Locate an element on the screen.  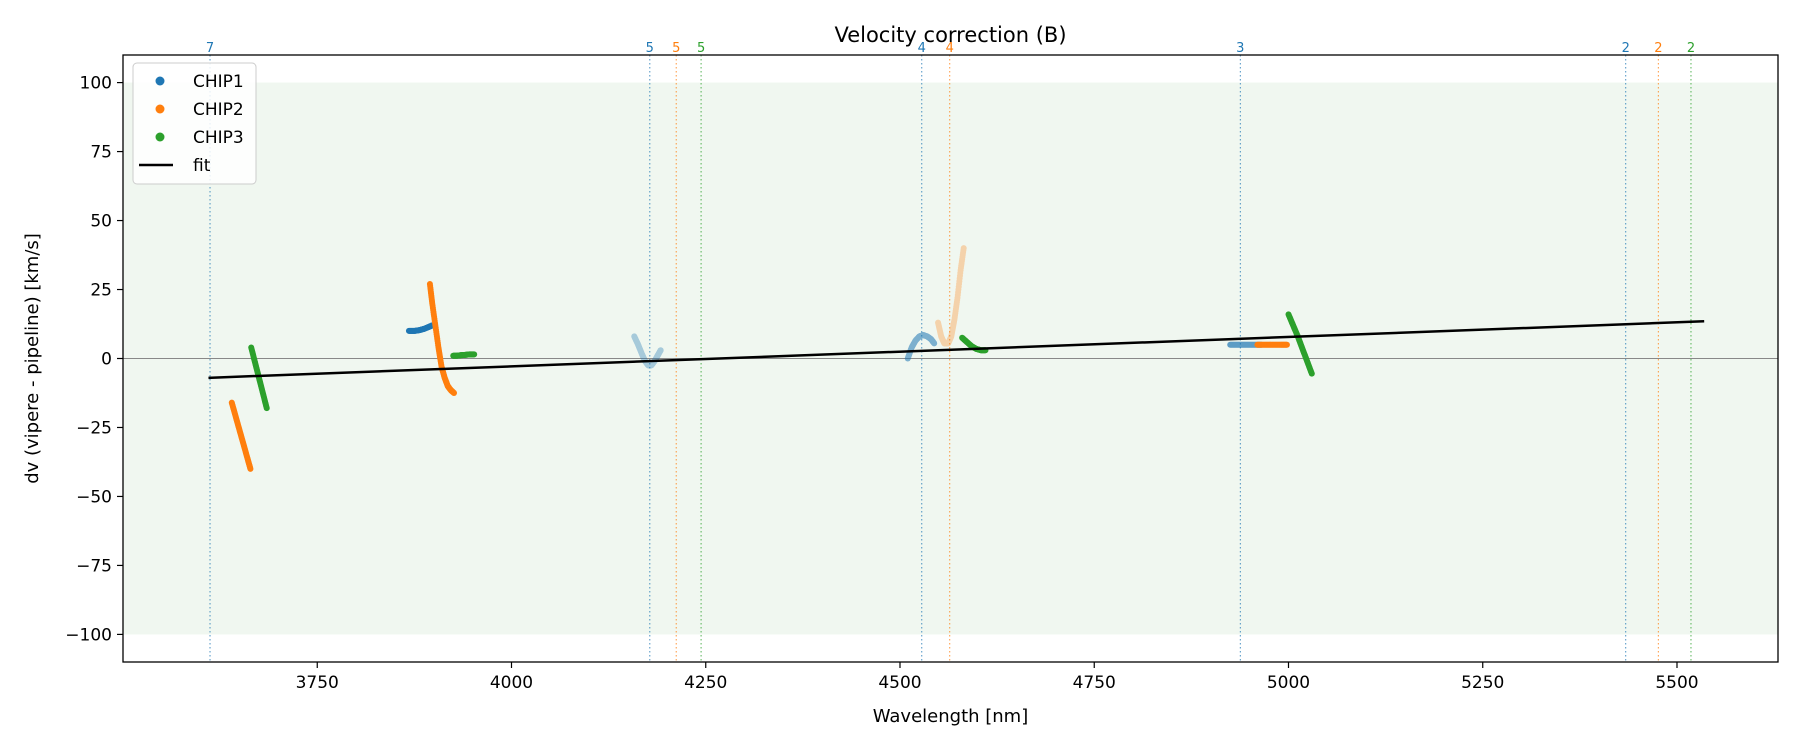
y-tick-label: −25 is located at coordinates (94, 428).